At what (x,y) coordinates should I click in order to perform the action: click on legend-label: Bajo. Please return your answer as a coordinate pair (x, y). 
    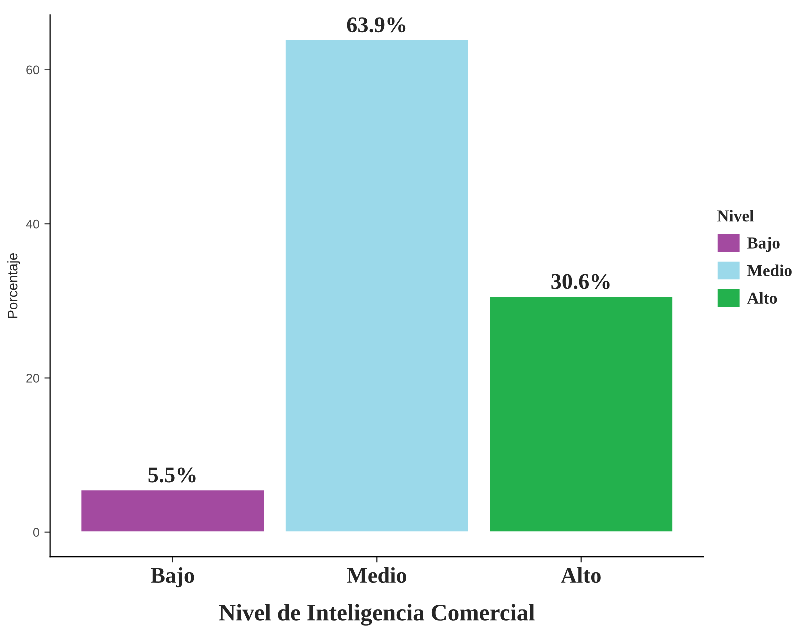
    Looking at the image, I should click on (763, 244).